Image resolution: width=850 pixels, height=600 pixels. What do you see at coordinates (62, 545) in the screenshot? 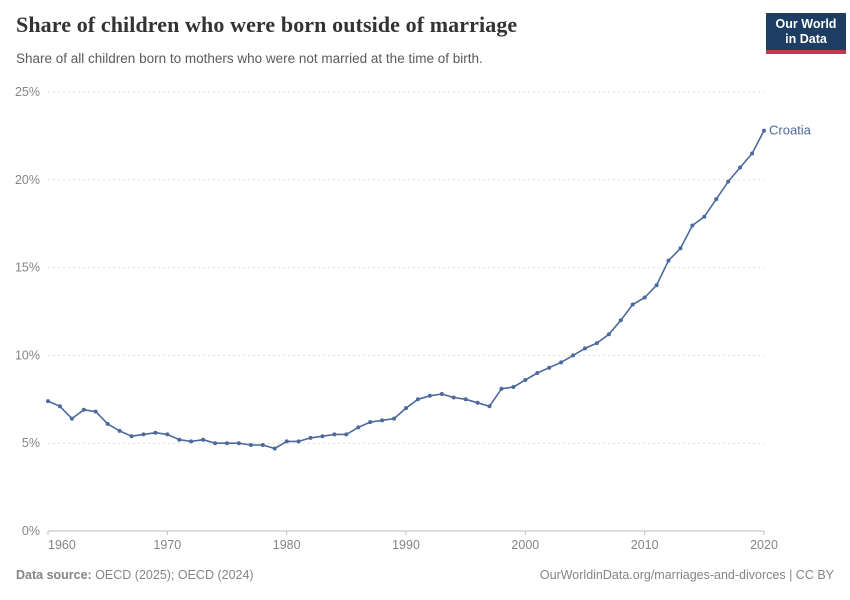
I see `x-tick-label: 1960` at bounding box center [62, 545].